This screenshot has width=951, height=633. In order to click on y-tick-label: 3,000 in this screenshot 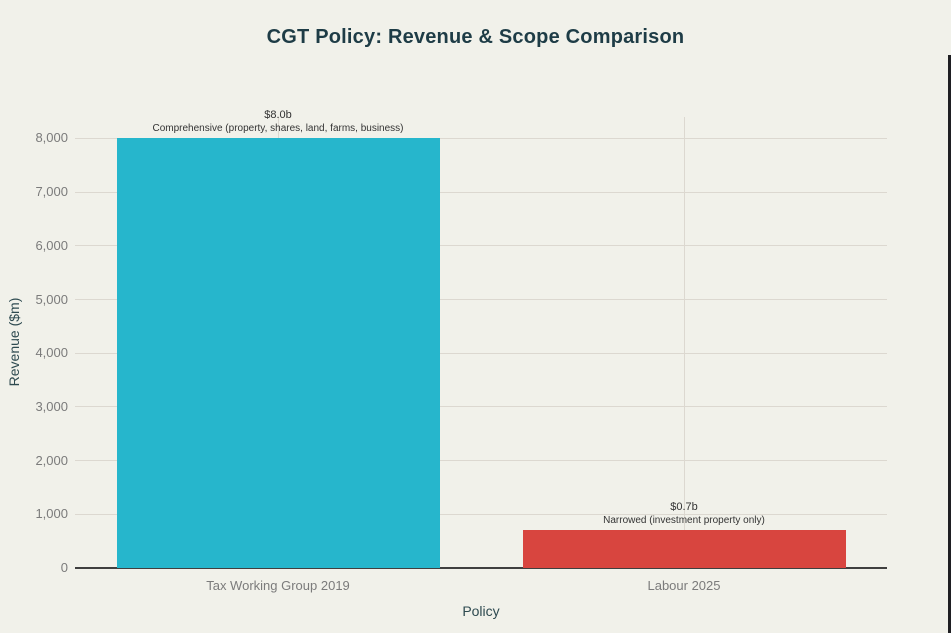, I will do `click(51, 406)`.